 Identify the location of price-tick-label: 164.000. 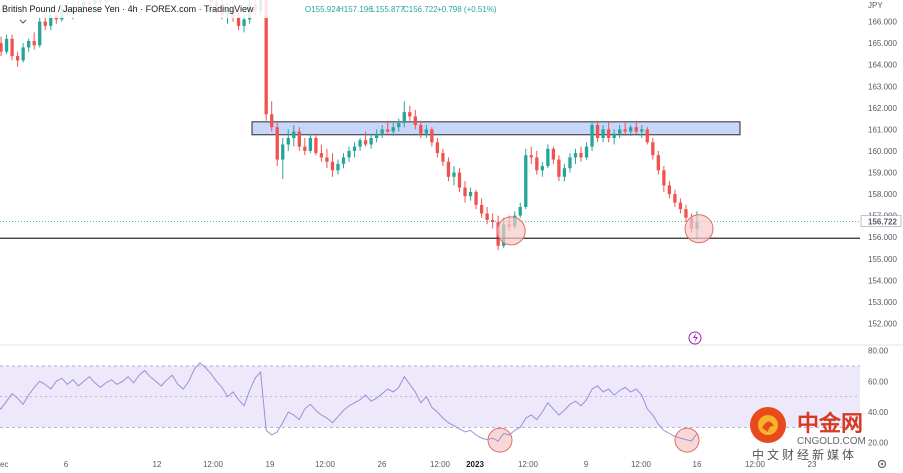
(882, 65).